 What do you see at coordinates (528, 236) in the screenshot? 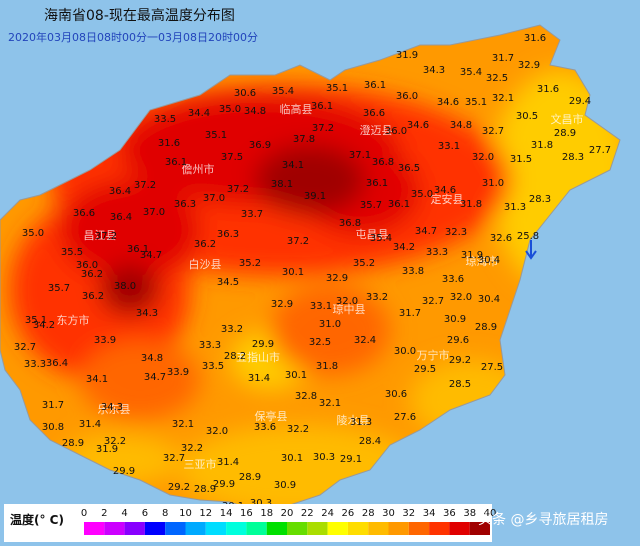
I see `temperature-reading: 25.8` at bounding box center [528, 236].